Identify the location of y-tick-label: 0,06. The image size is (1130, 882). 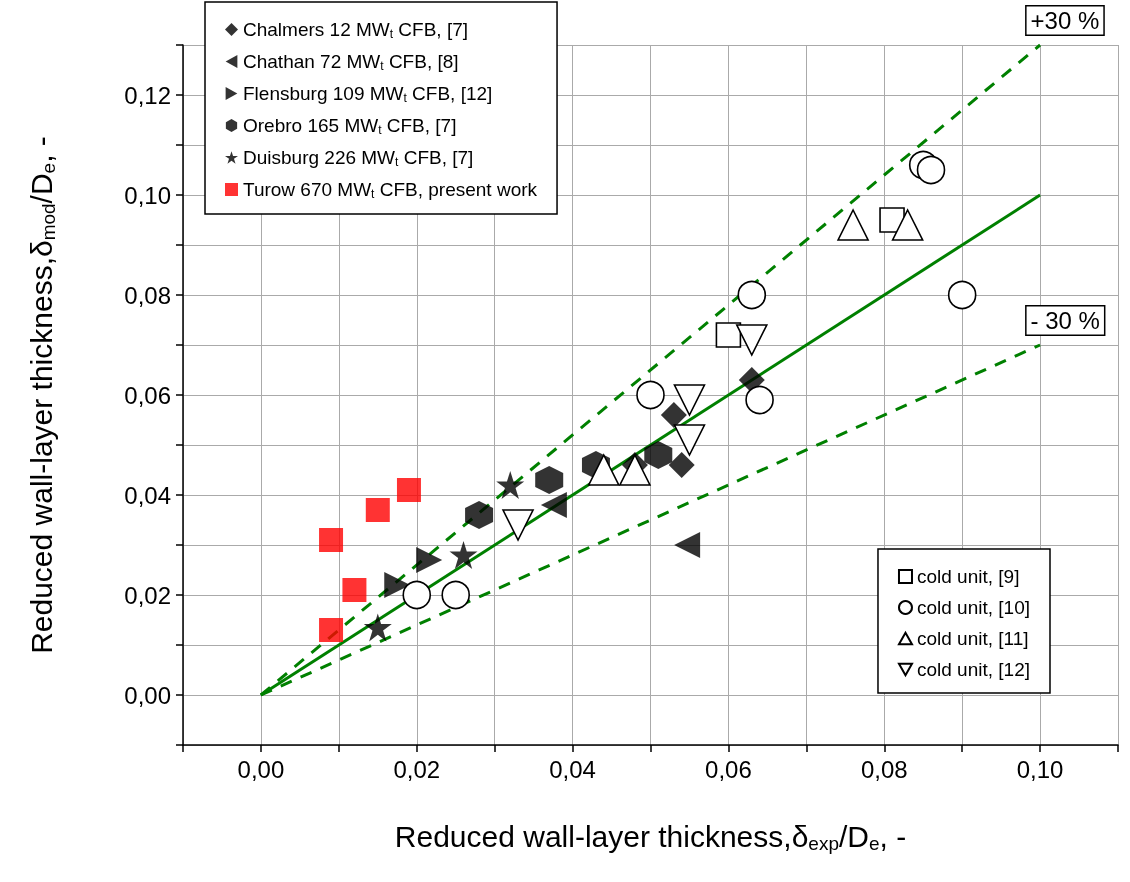
(147, 395).